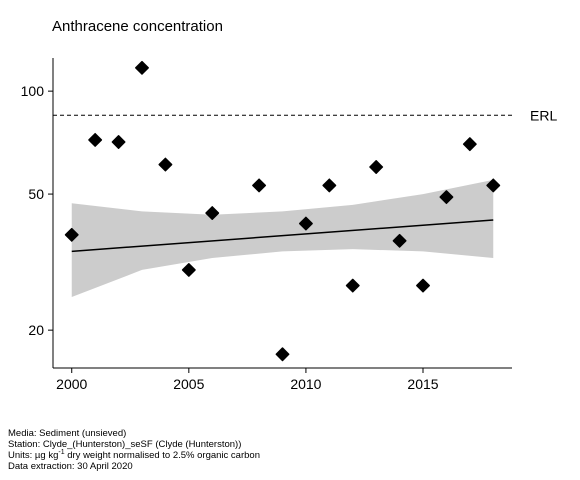 This screenshot has height=480, width=580. I want to click on y-tick-label: 100, so click(33, 91).